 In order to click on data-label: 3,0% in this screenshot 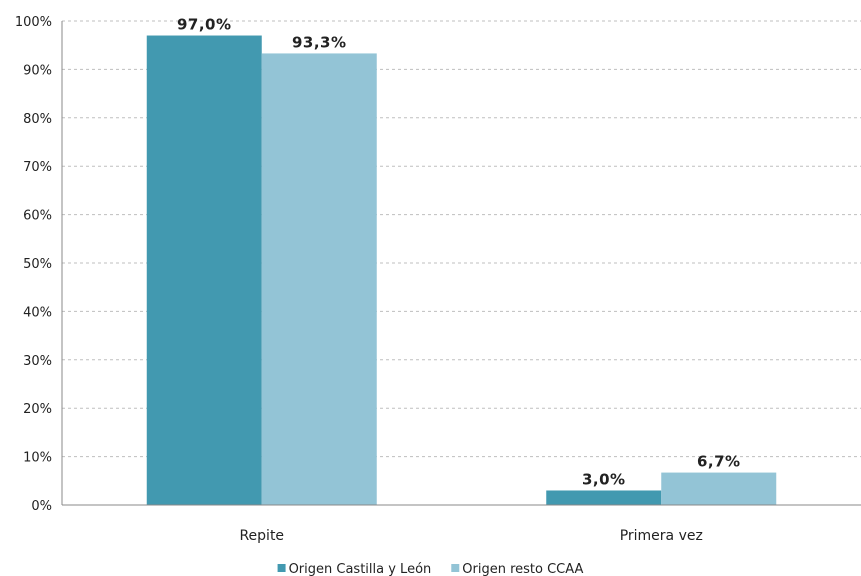, I will do `click(604, 479)`.